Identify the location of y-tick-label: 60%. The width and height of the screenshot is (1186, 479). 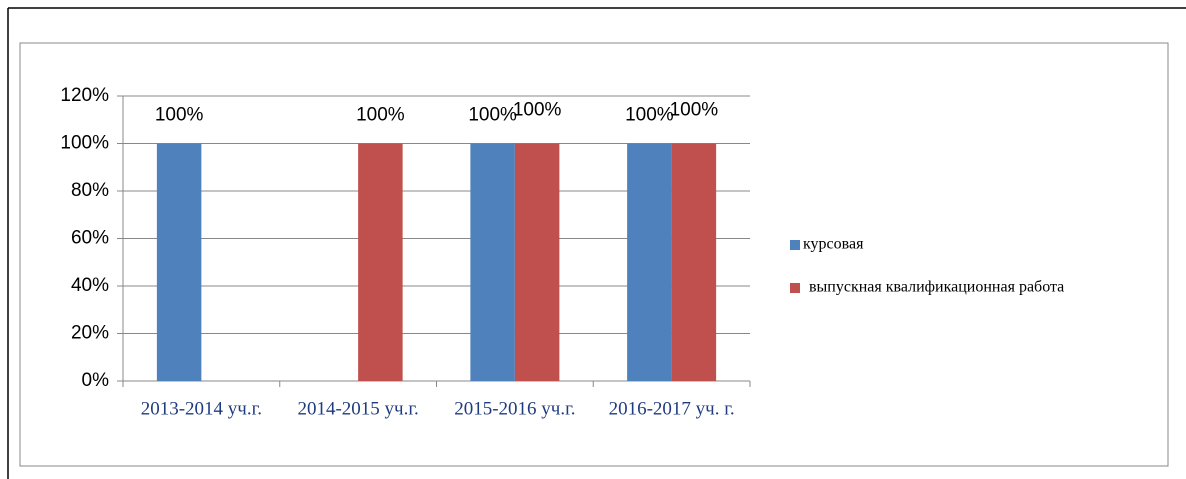
(90, 238).